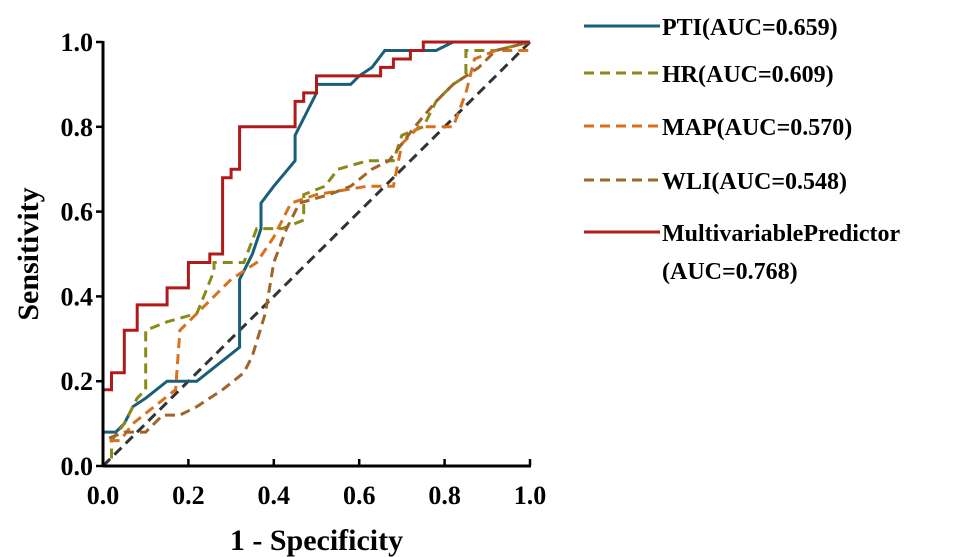 The height and width of the screenshot is (557, 974). I want to click on legend-label: MAP(AUC=0.570), so click(757, 128).